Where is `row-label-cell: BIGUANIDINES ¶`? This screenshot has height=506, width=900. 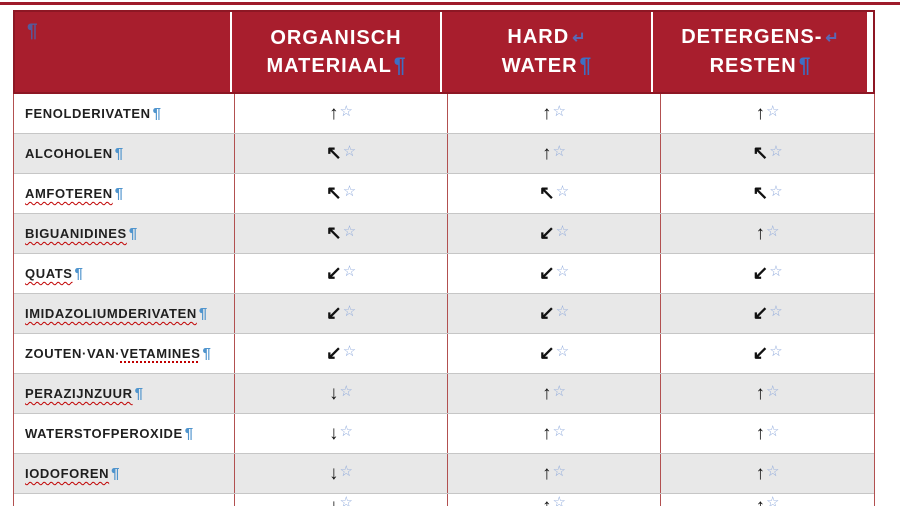 row-label-cell: BIGUANIDINES ¶ is located at coordinates (124, 233).